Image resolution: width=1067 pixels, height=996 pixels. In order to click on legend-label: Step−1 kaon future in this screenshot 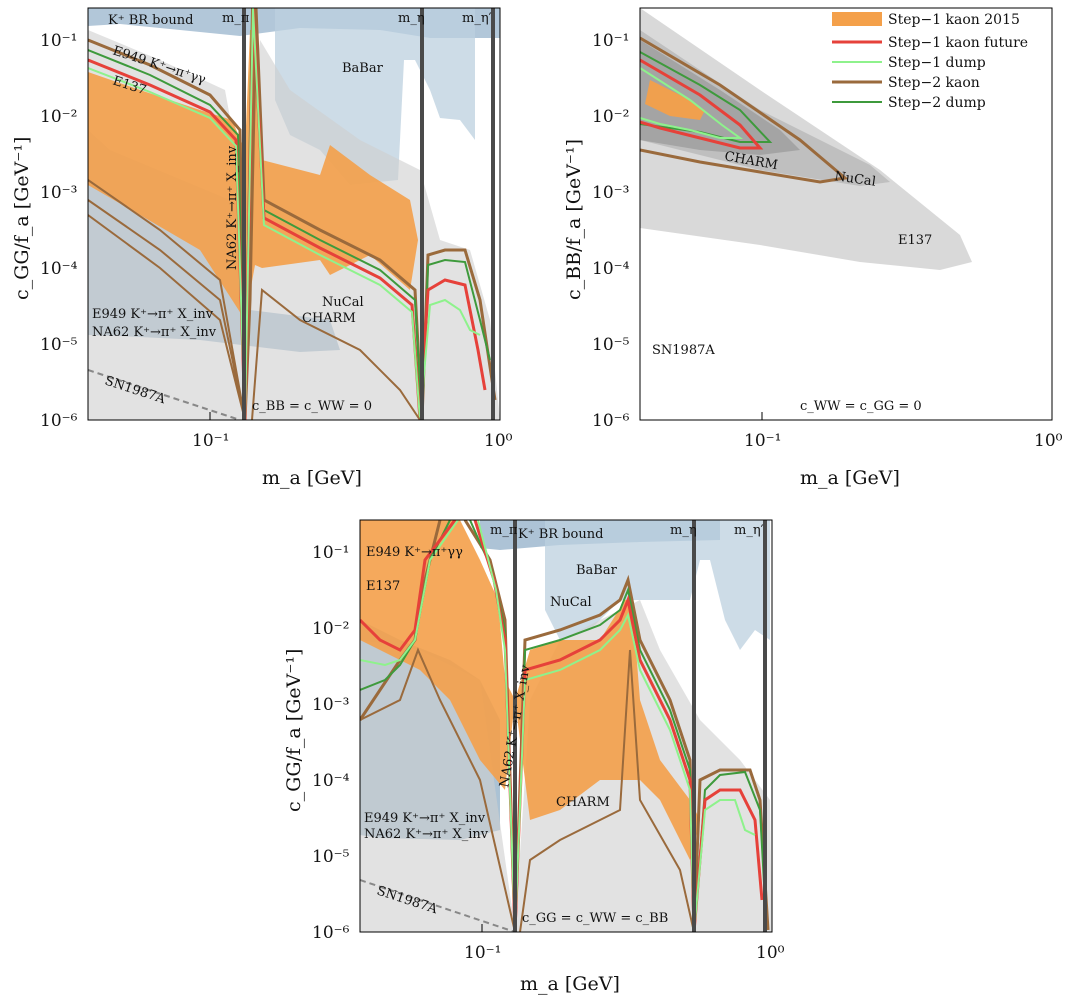, I will do `click(958, 43)`.